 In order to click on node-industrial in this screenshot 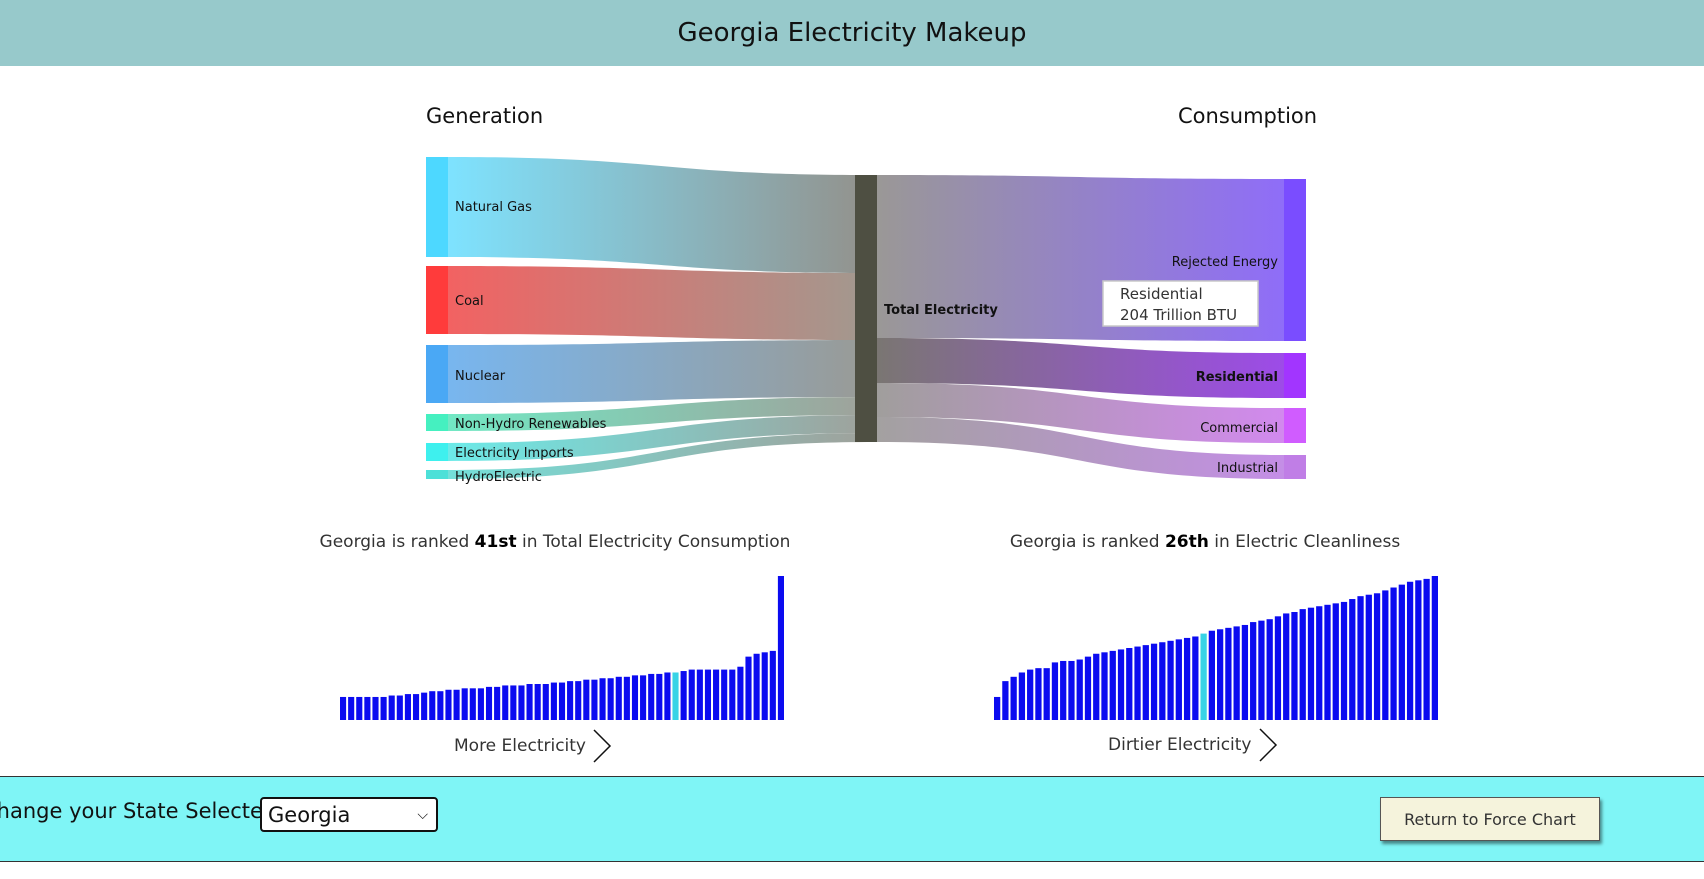, I will do `click(1295, 467)`.